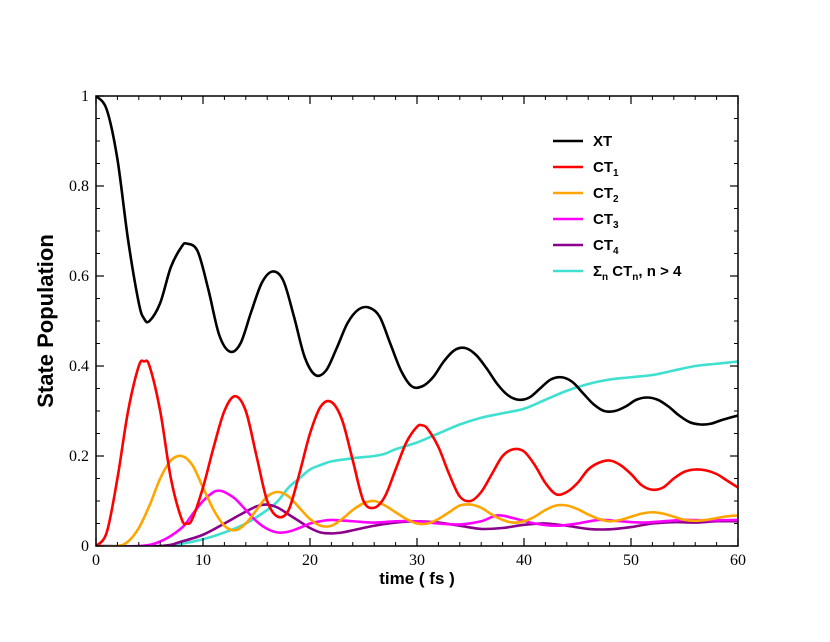 Image resolution: width=830 pixels, height=642 pixels. What do you see at coordinates (79, 366) in the screenshot?
I see `y-tick-label: 0.4` at bounding box center [79, 366].